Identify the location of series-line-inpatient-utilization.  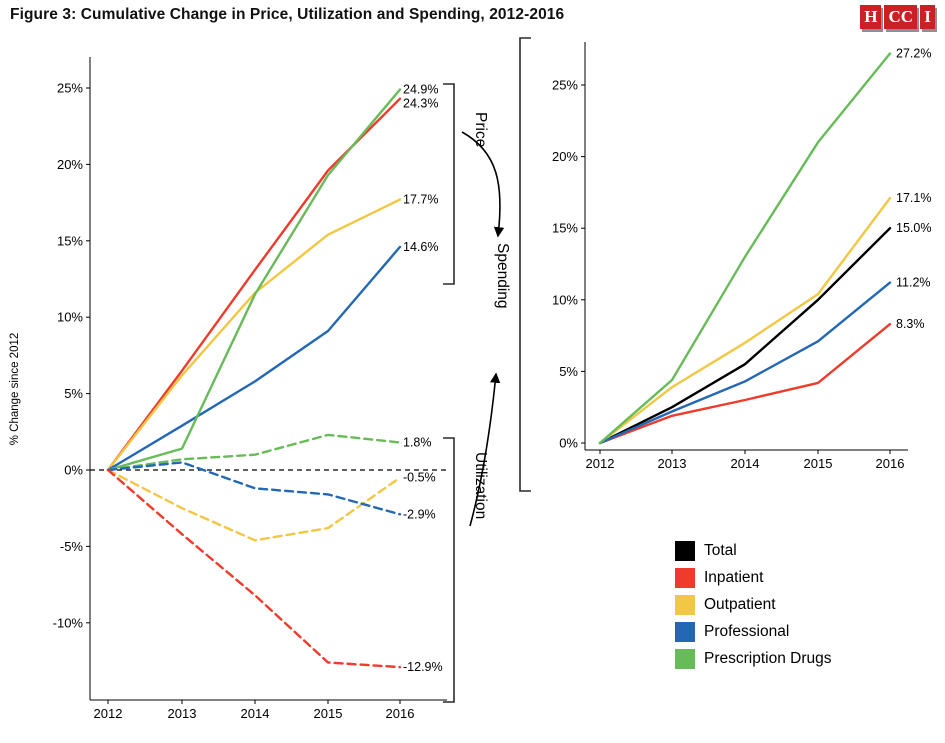
(254, 568).